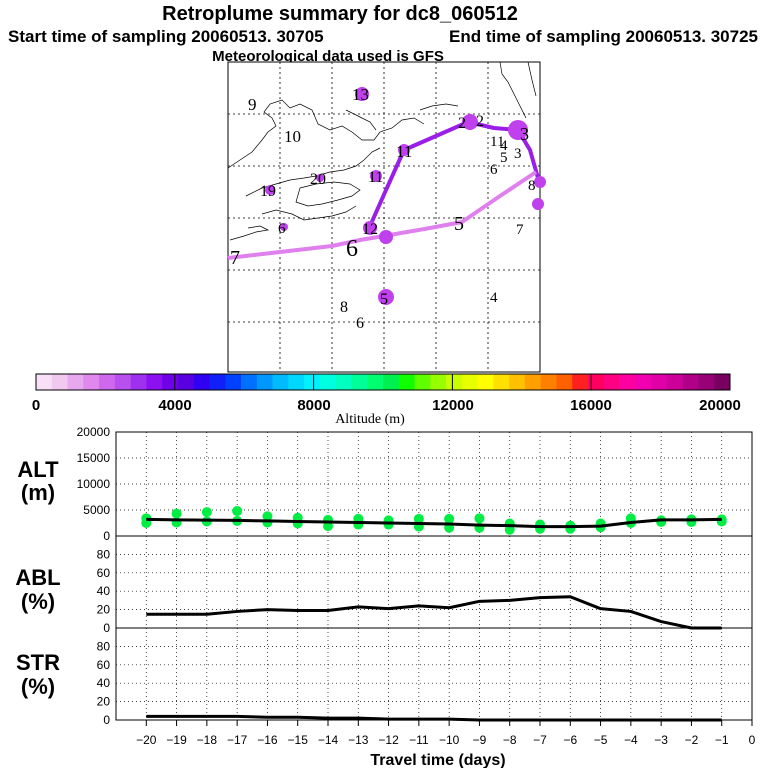  What do you see at coordinates (237, 740) in the screenshot?
I see `x-tick-label: −17` at bounding box center [237, 740].